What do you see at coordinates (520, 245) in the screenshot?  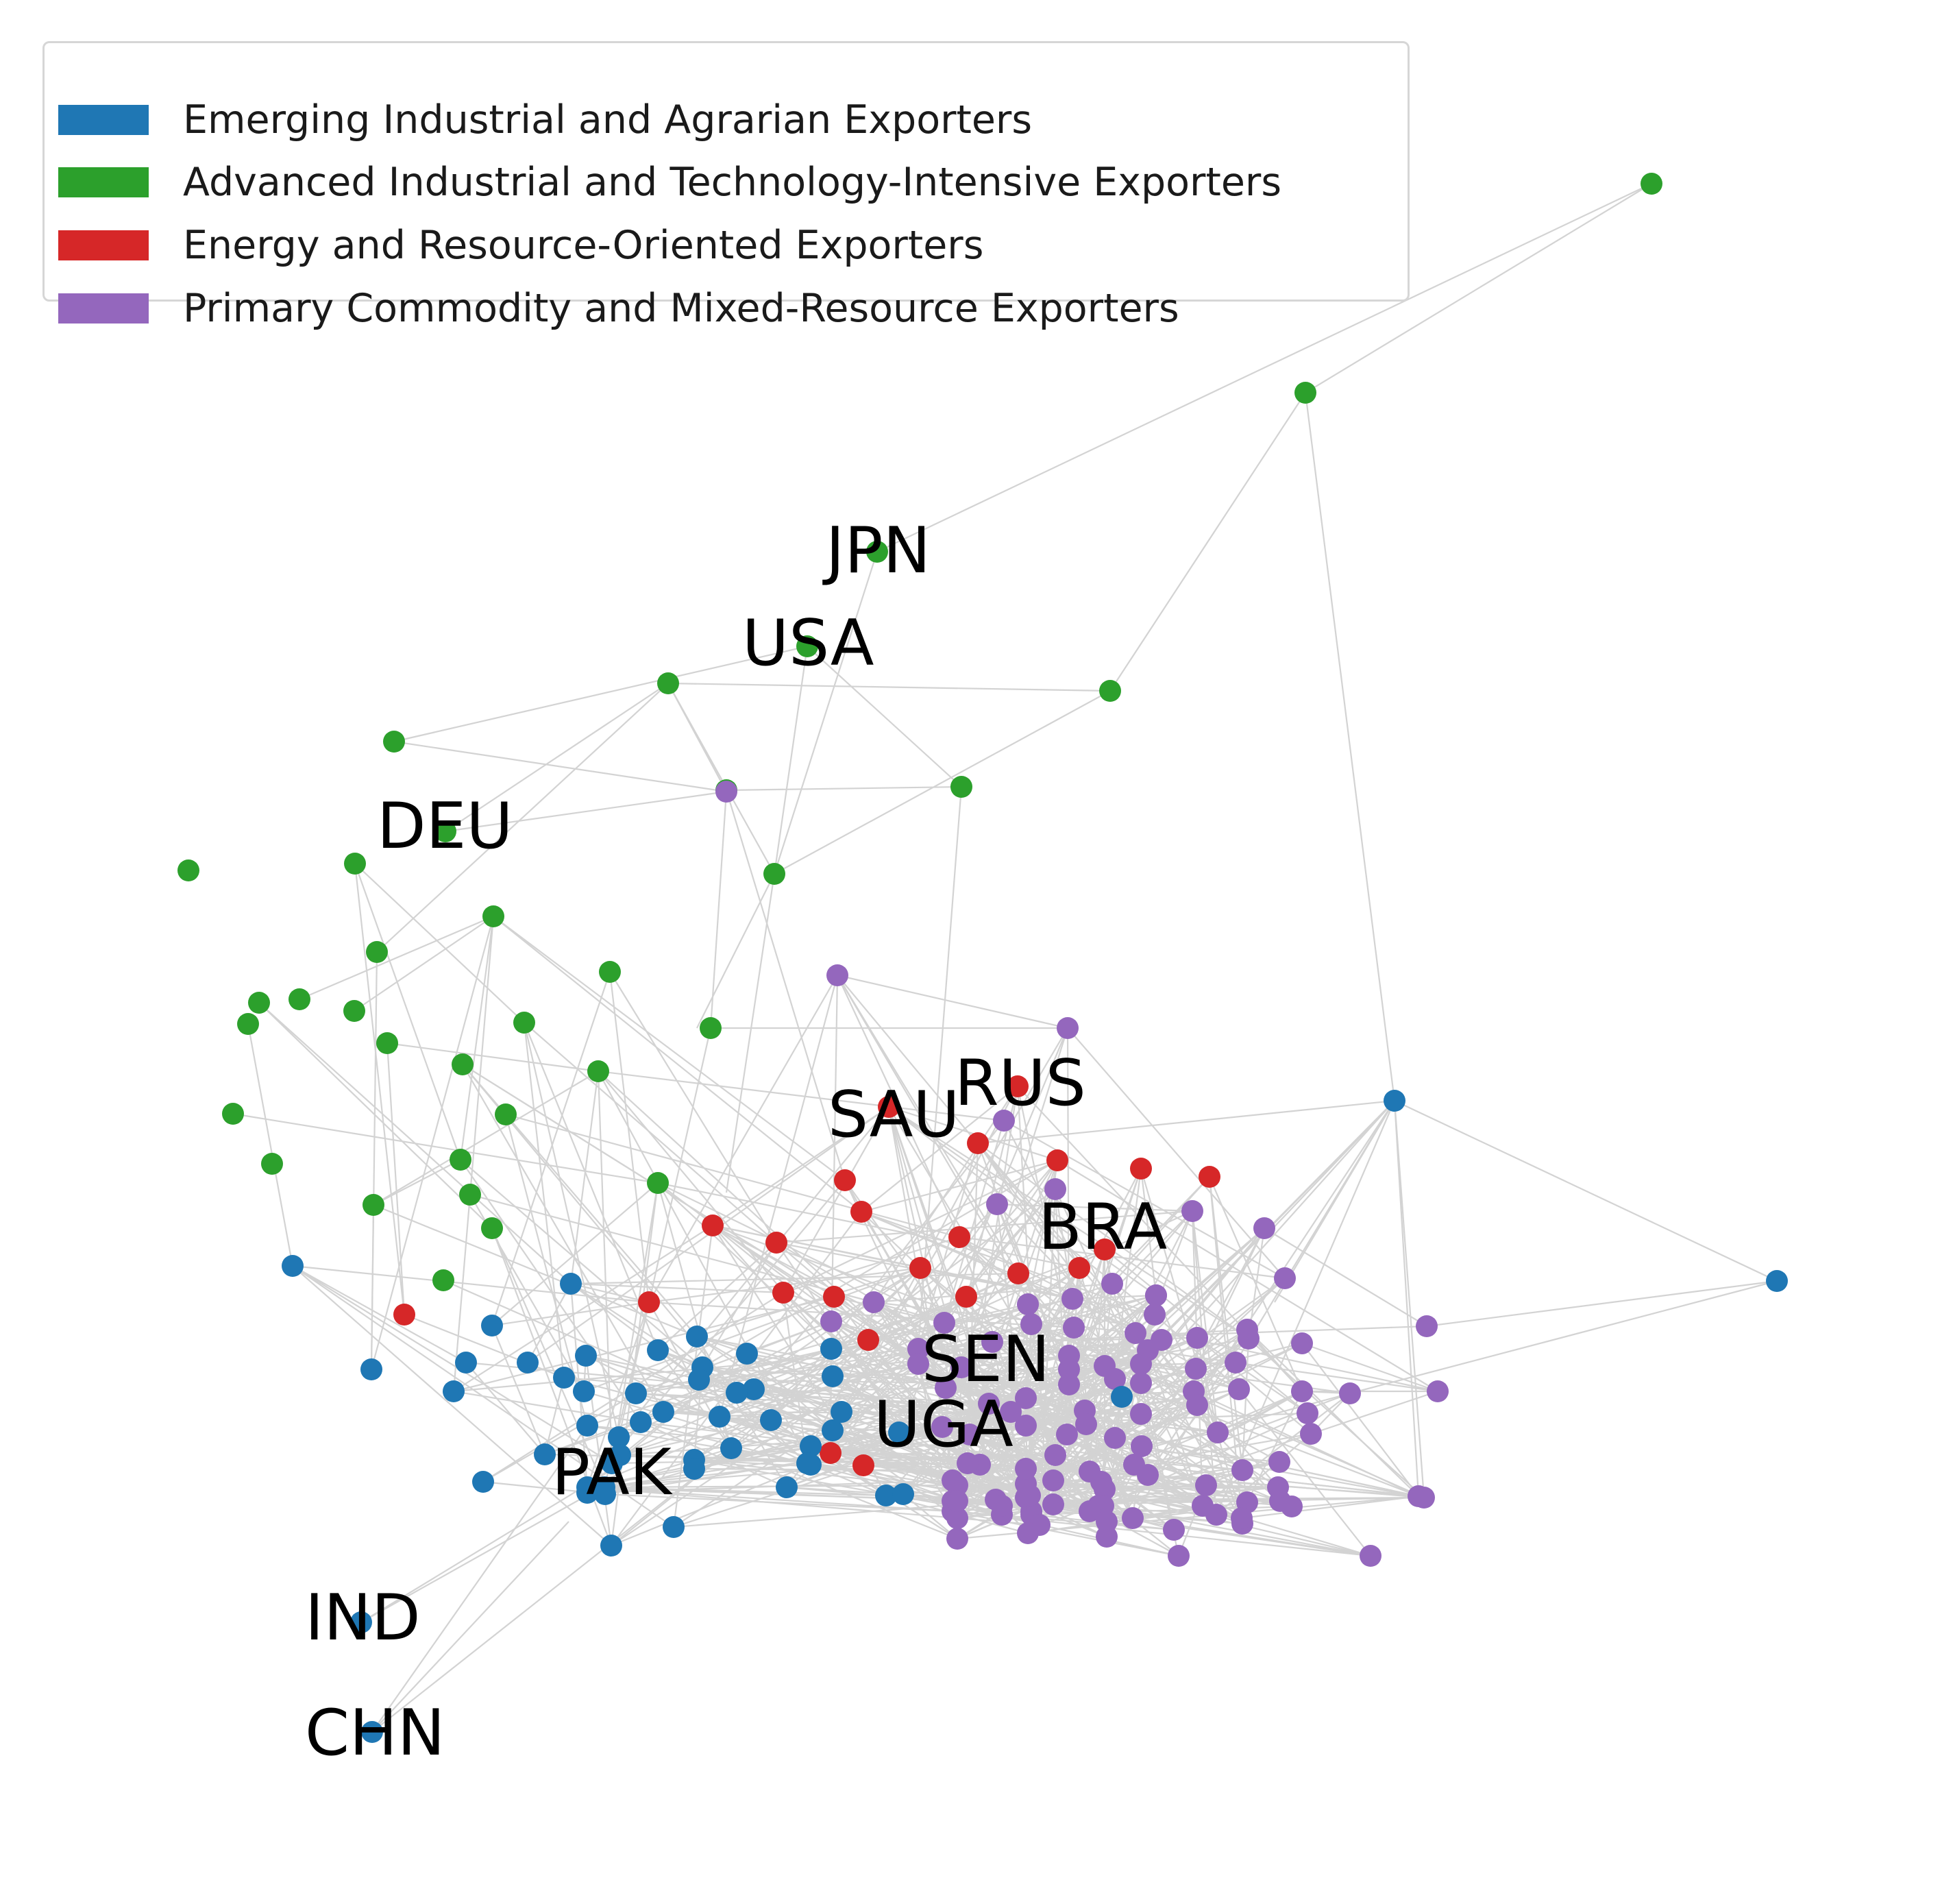 I see `legend-item-energy: Energy and Resource-Oriented Exporters` at bounding box center [520, 245].